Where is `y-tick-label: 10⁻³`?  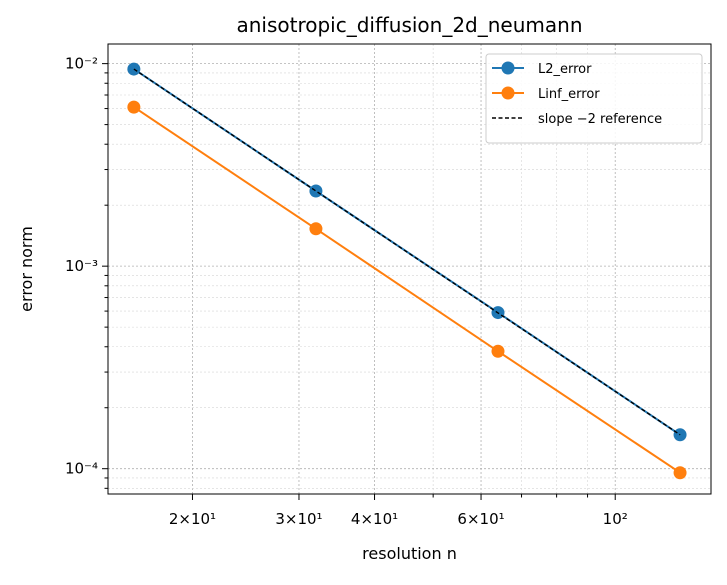 y-tick-label: 10⁻³ is located at coordinates (81, 266).